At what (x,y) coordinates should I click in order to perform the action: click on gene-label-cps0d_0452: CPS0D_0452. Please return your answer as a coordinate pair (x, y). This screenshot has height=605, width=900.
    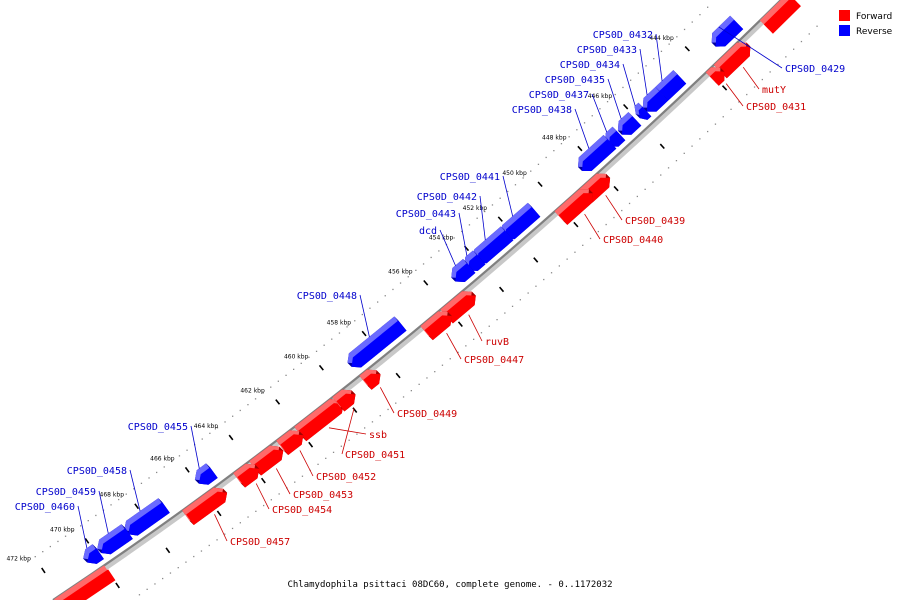
    Looking at the image, I should click on (346, 477).